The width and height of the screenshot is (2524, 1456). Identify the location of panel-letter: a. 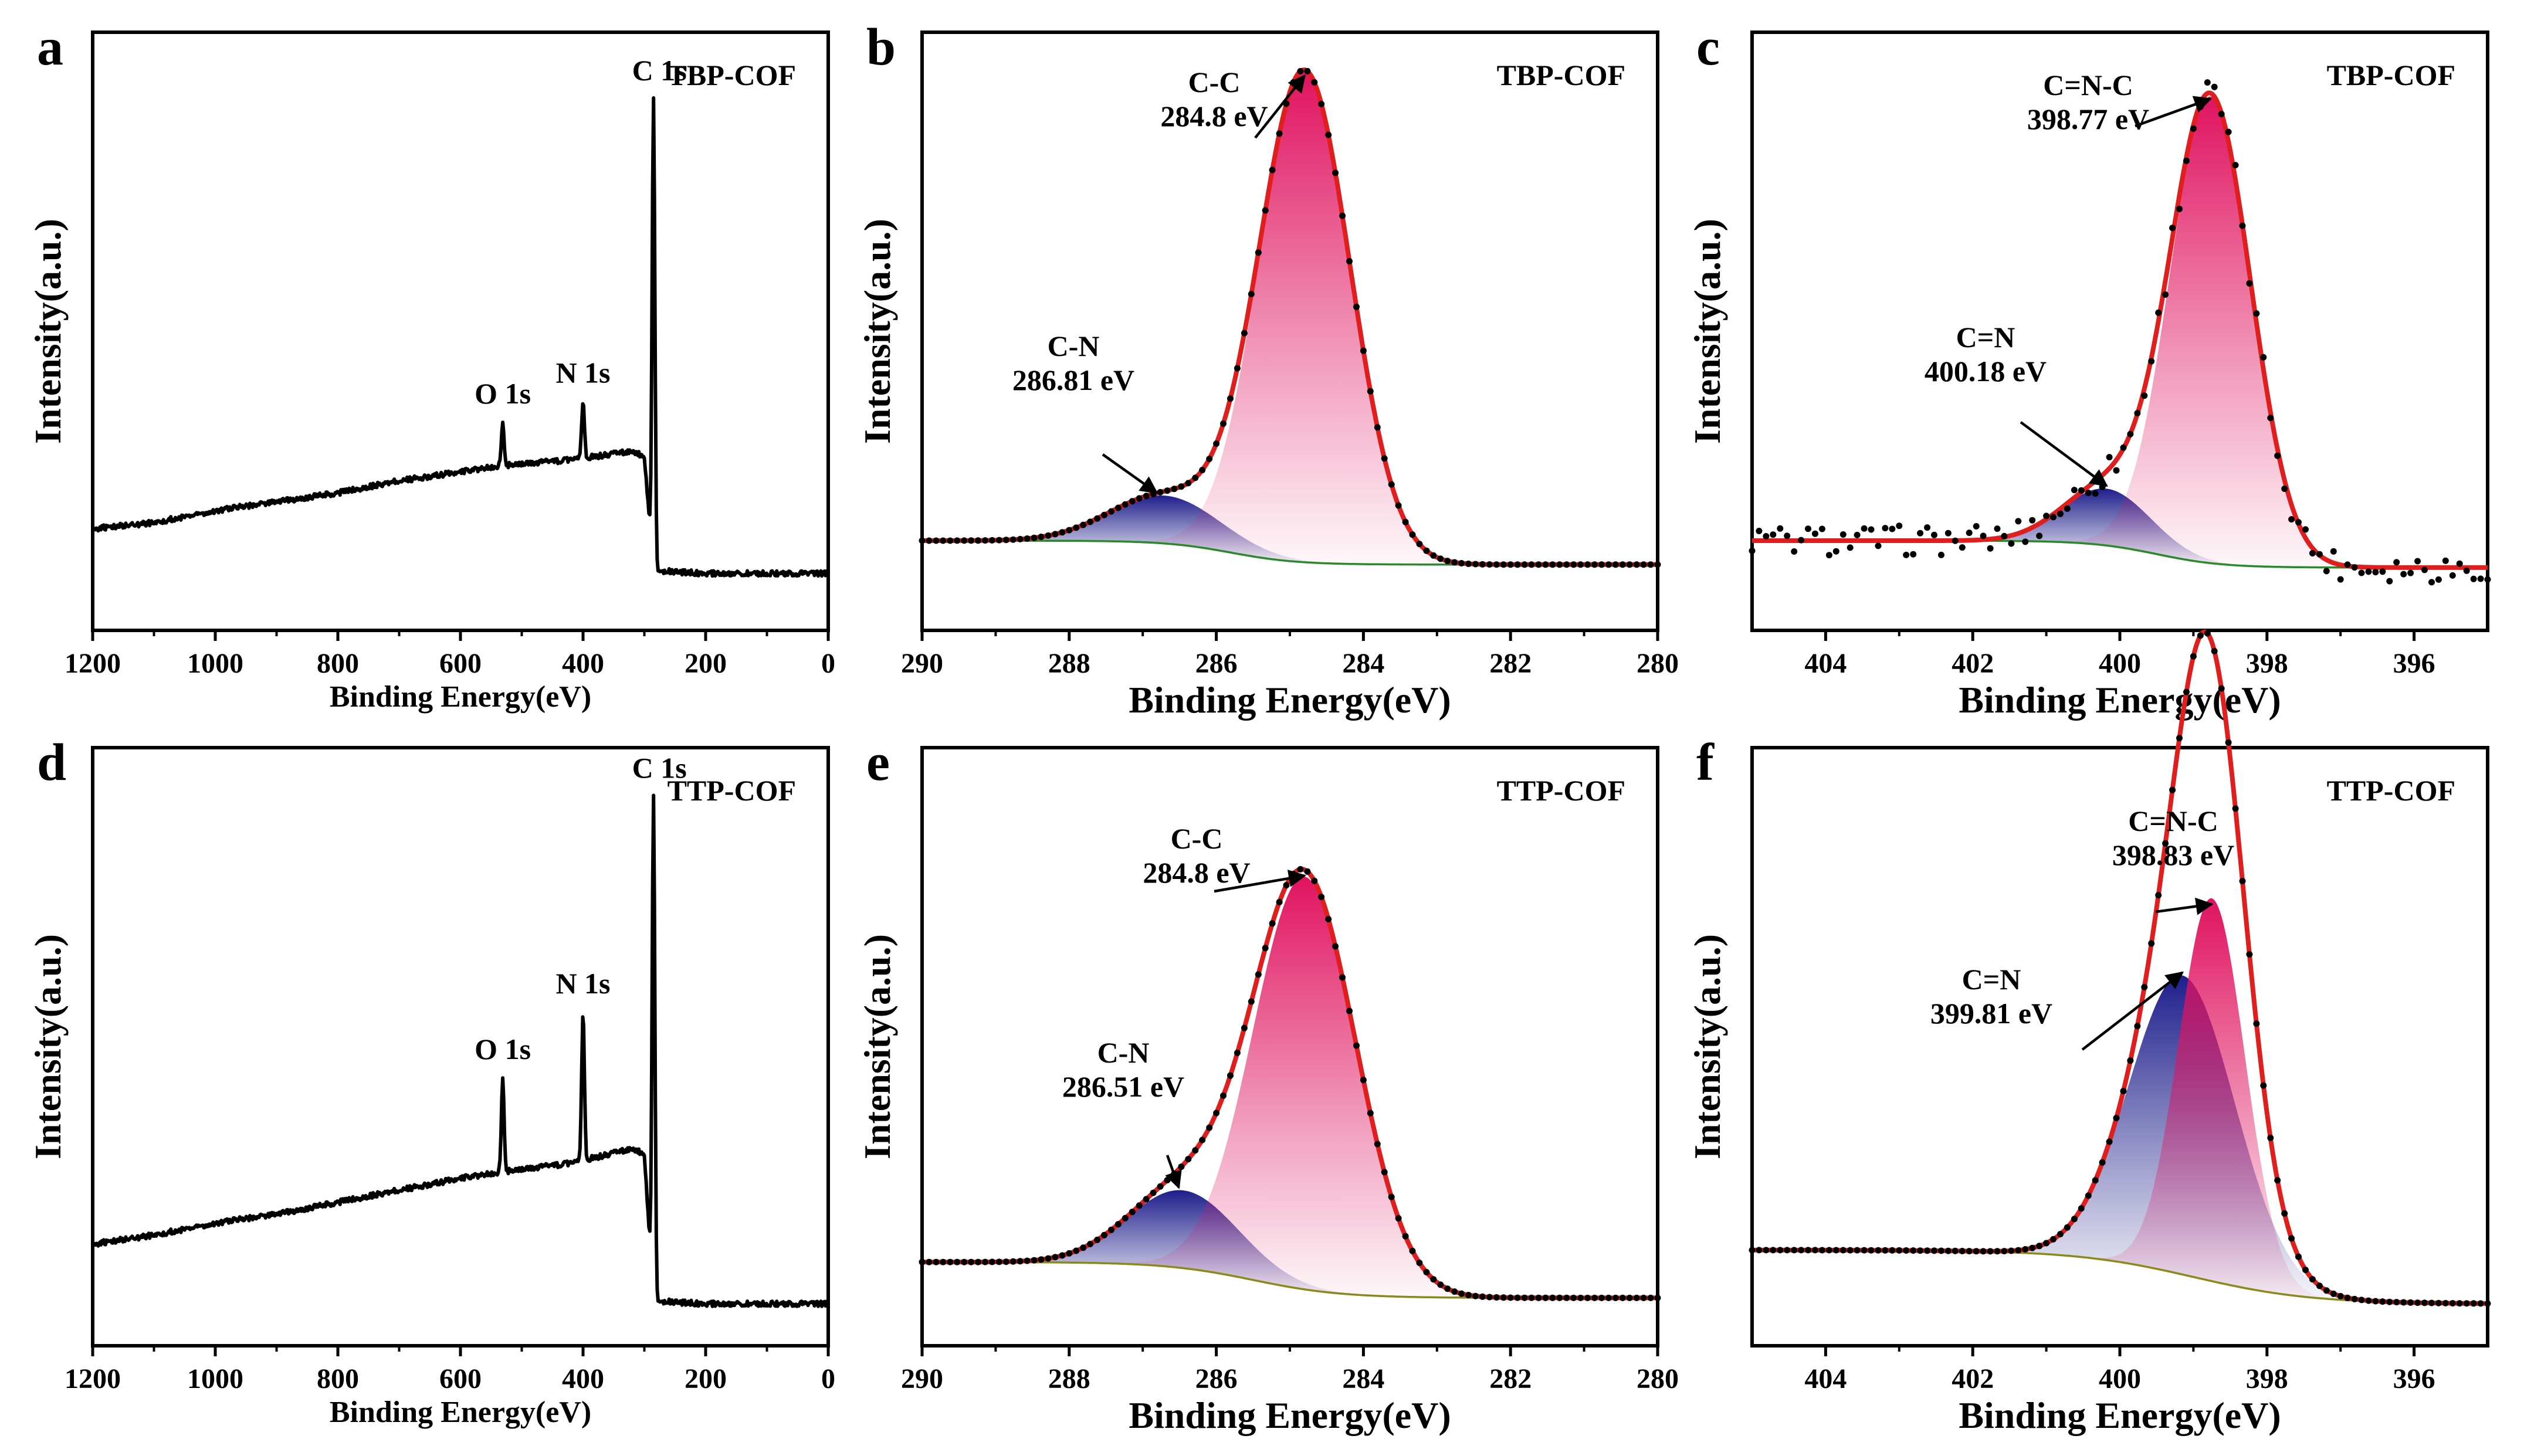
(50, 47).